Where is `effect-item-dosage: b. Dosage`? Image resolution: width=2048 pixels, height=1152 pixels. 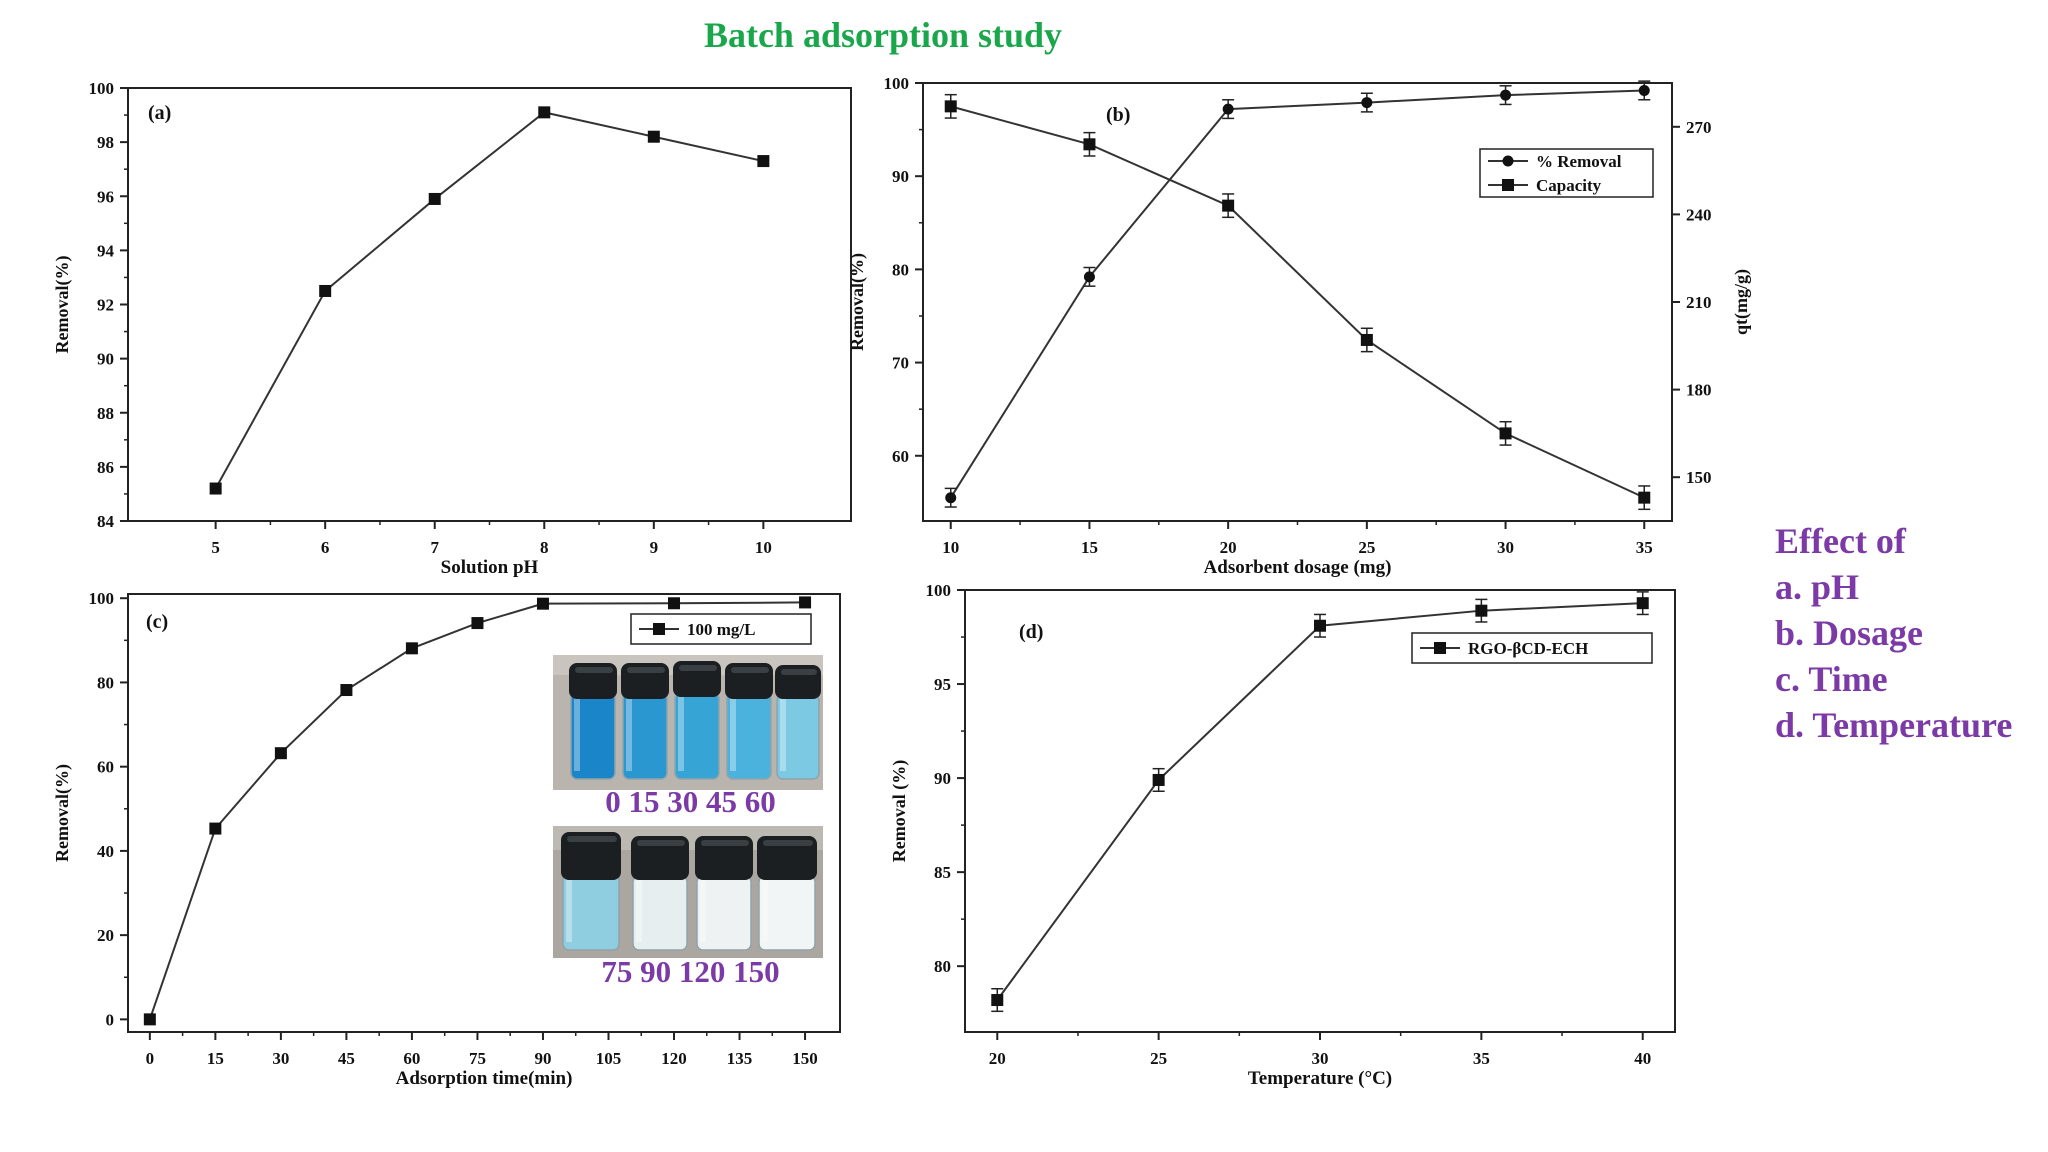
effect-item-dosage: b. Dosage is located at coordinates (1849, 633).